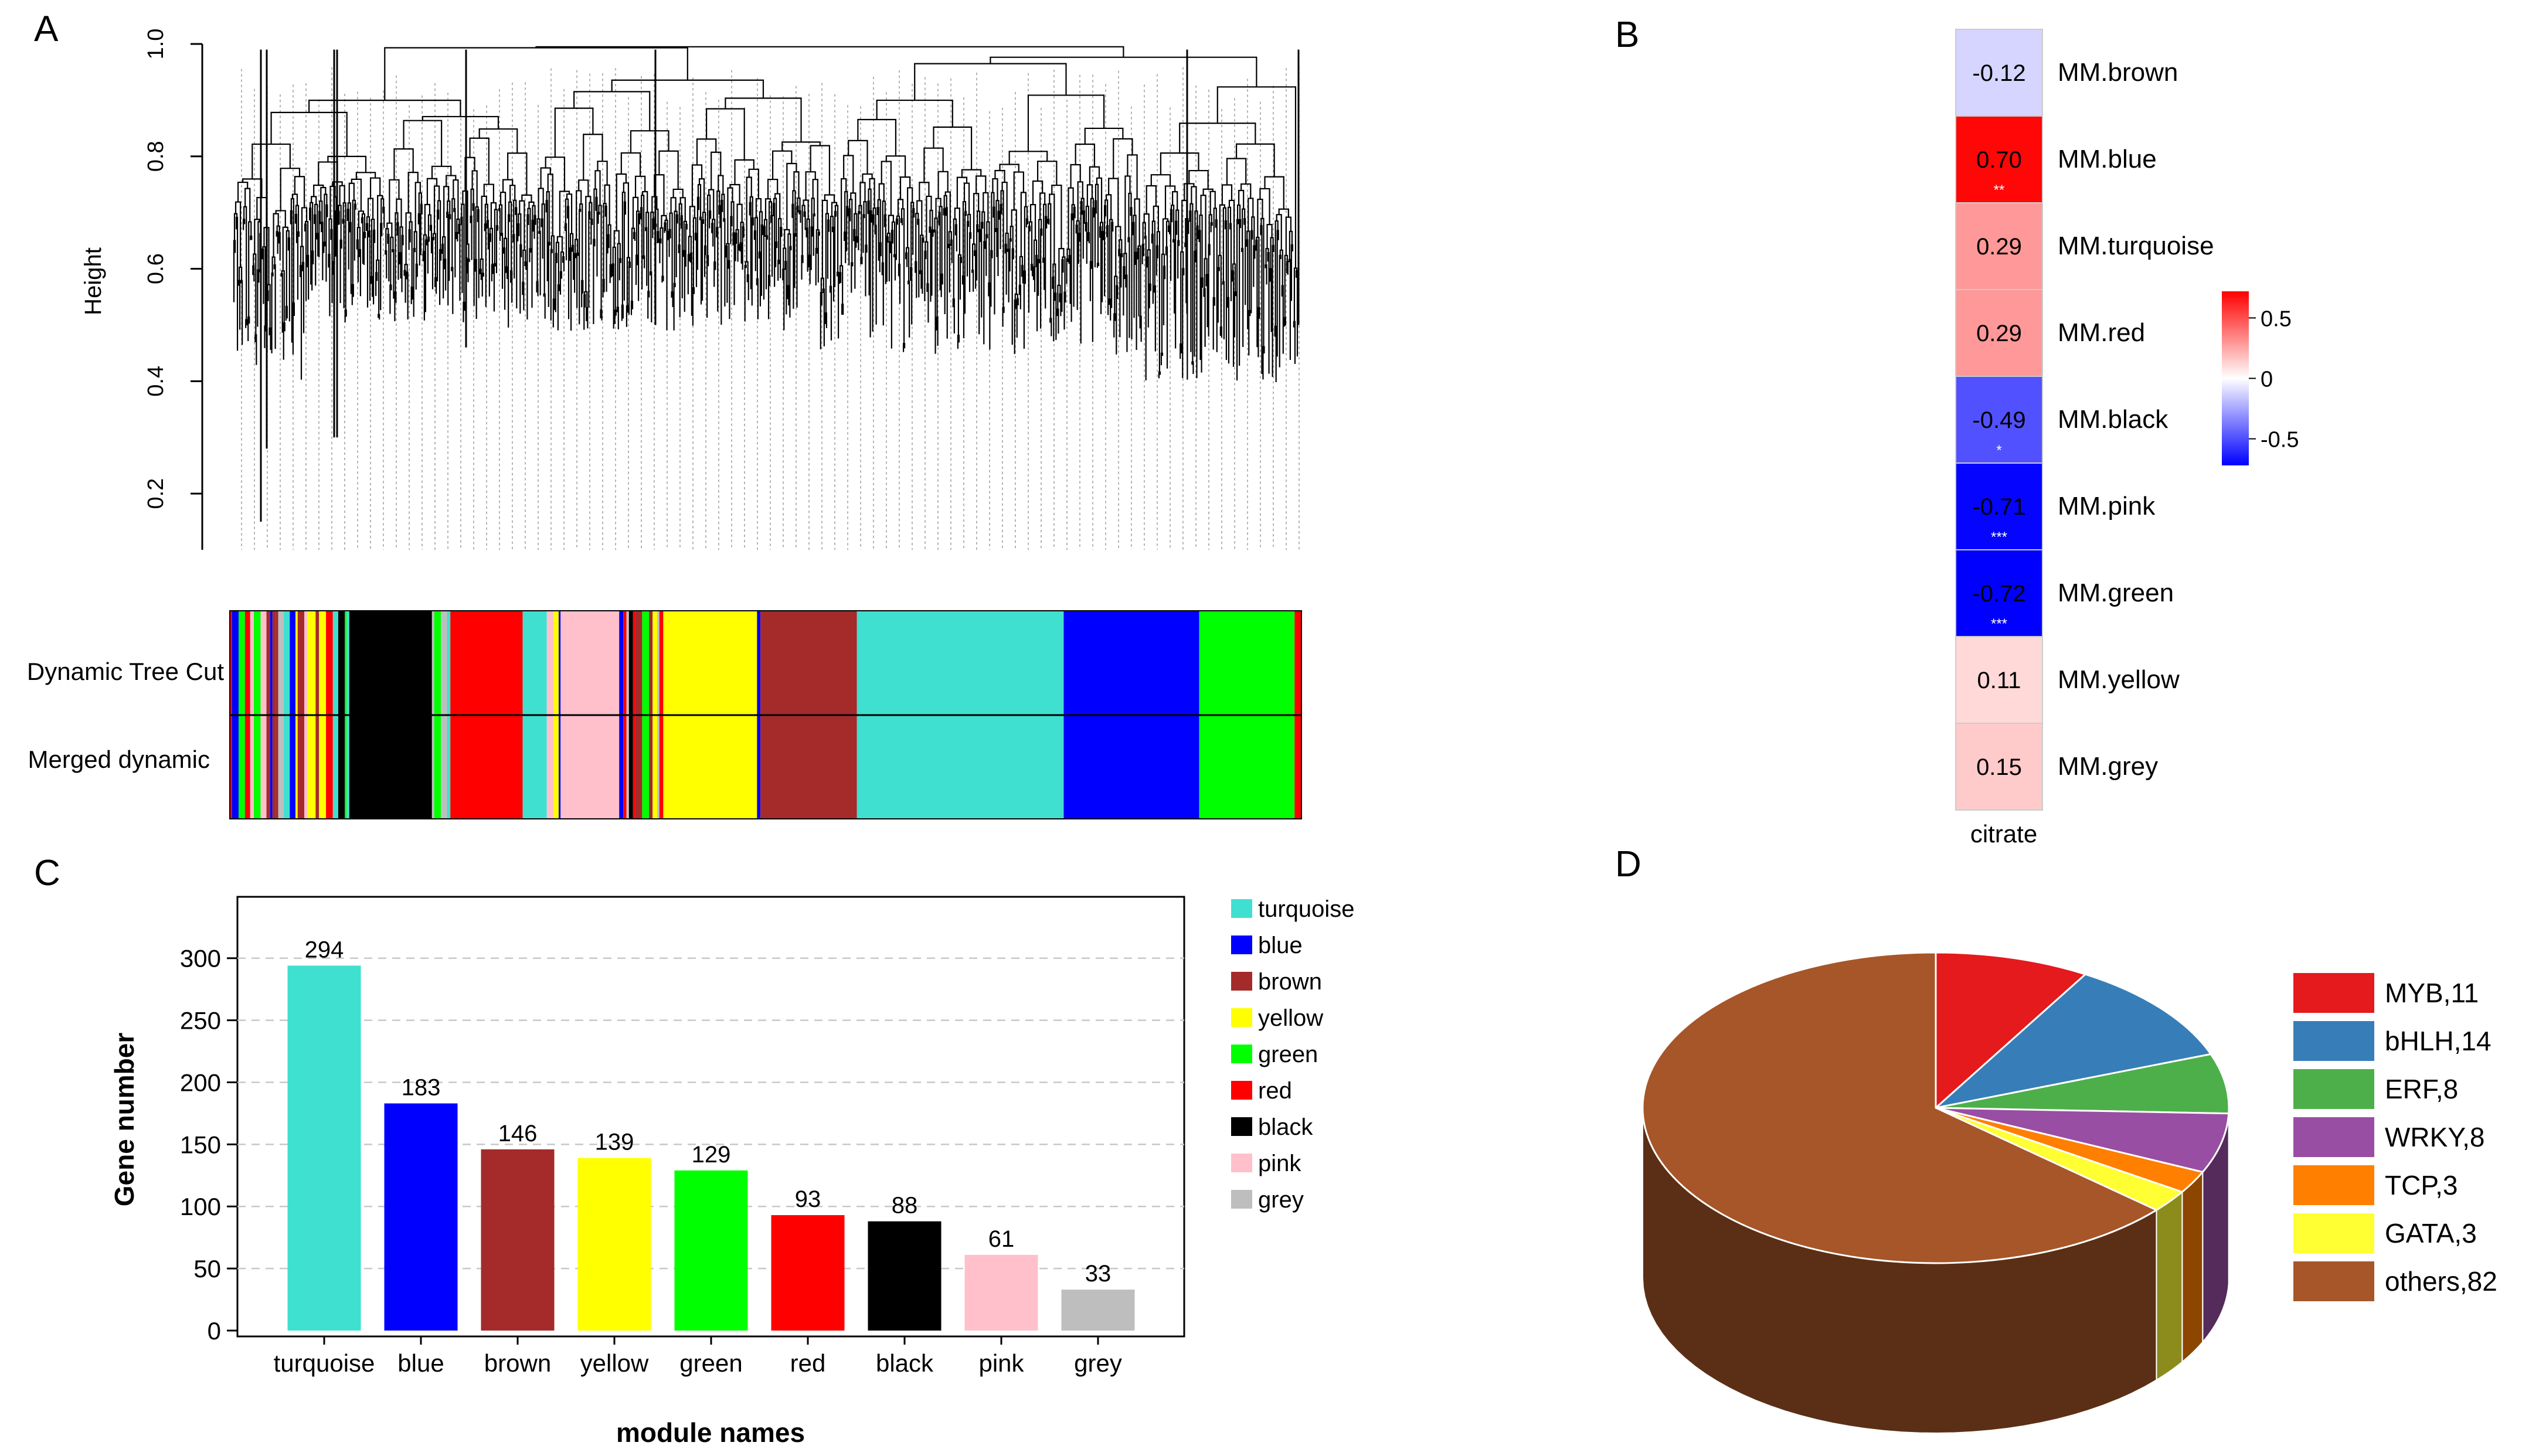 The height and width of the screenshot is (1456, 2522). What do you see at coordinates (46, 29) in the screenshot?
I see `panel-label-a: A` at bounding box center [46, 29].